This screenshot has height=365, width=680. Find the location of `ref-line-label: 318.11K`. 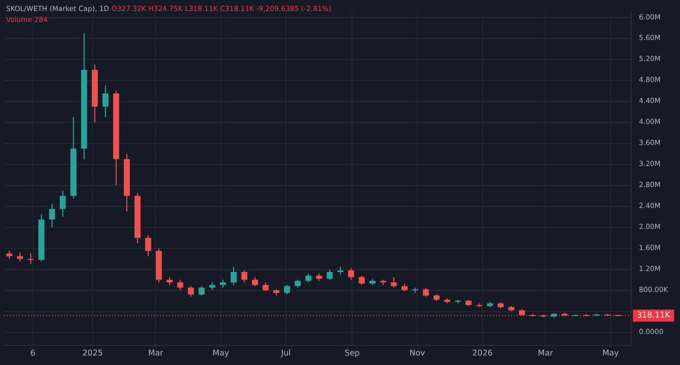

ref-line-label: 318.11K is located at coordinates (653, 315).